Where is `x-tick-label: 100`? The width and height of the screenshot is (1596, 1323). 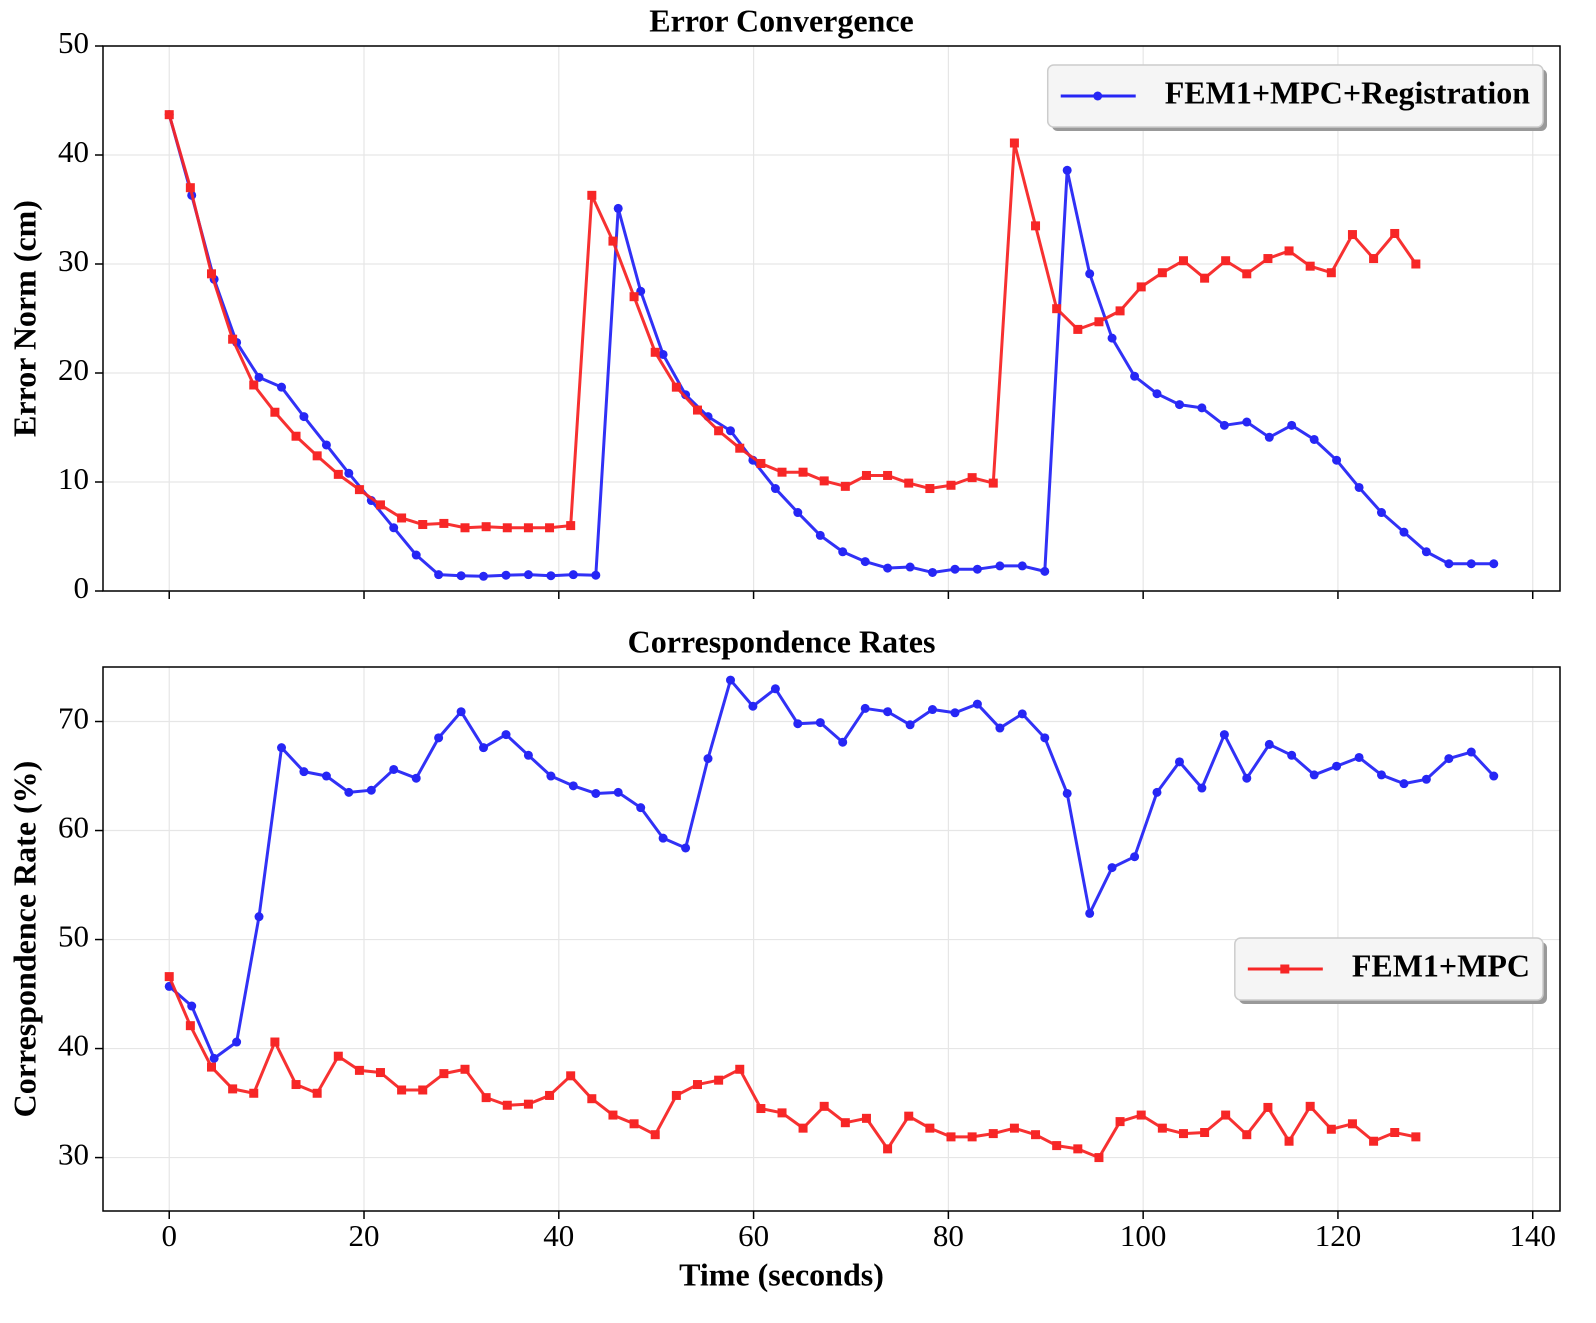
x-tick-label: 100 is located at coordinates (1143, 1235).